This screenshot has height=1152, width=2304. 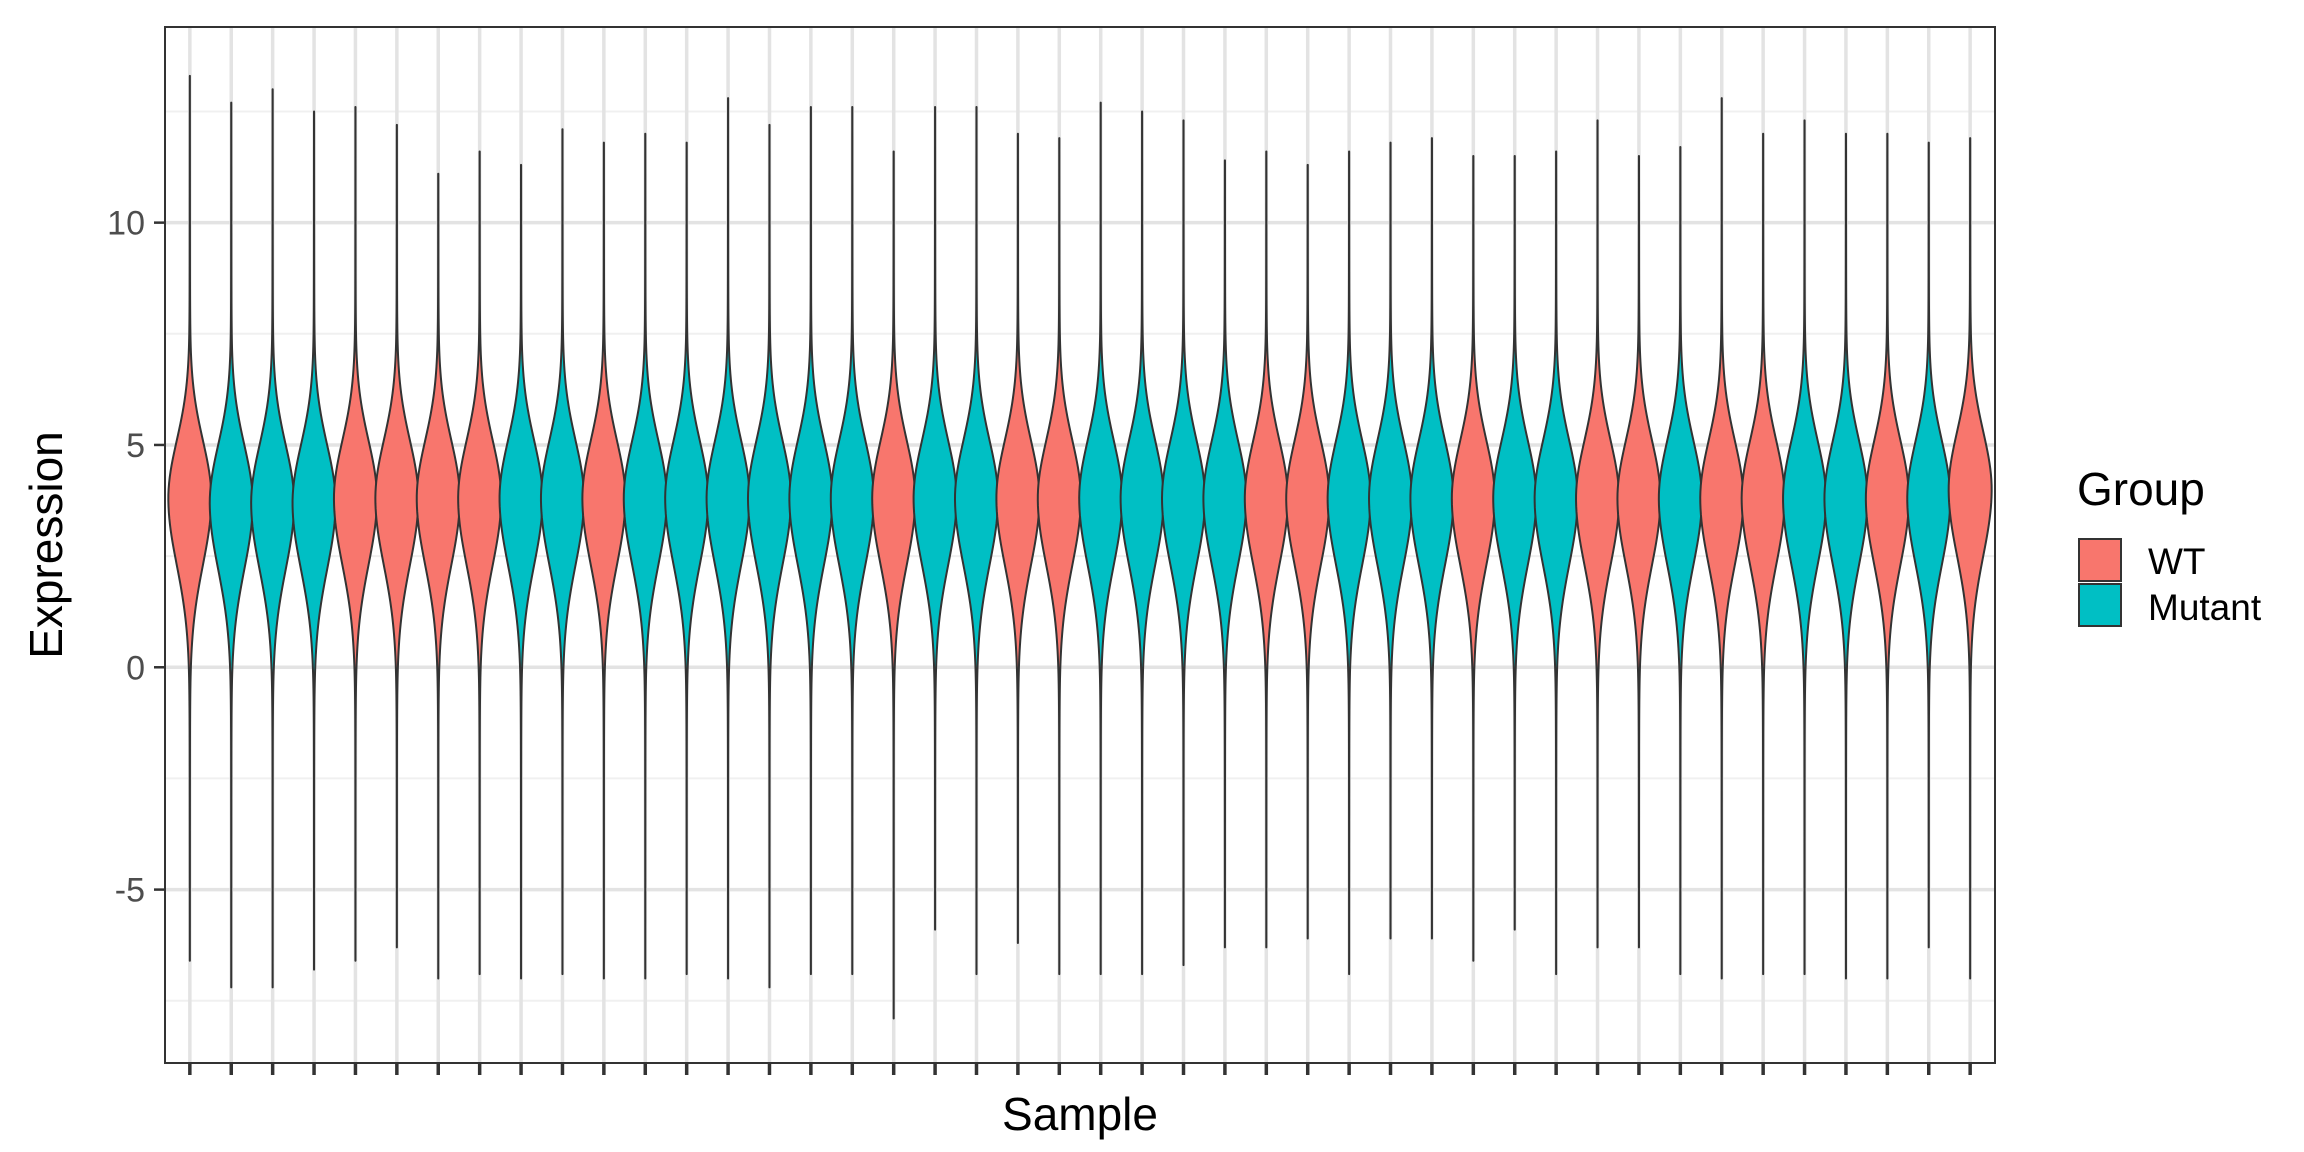 I want to click on x-axis, so click(x=1080, y=1069).